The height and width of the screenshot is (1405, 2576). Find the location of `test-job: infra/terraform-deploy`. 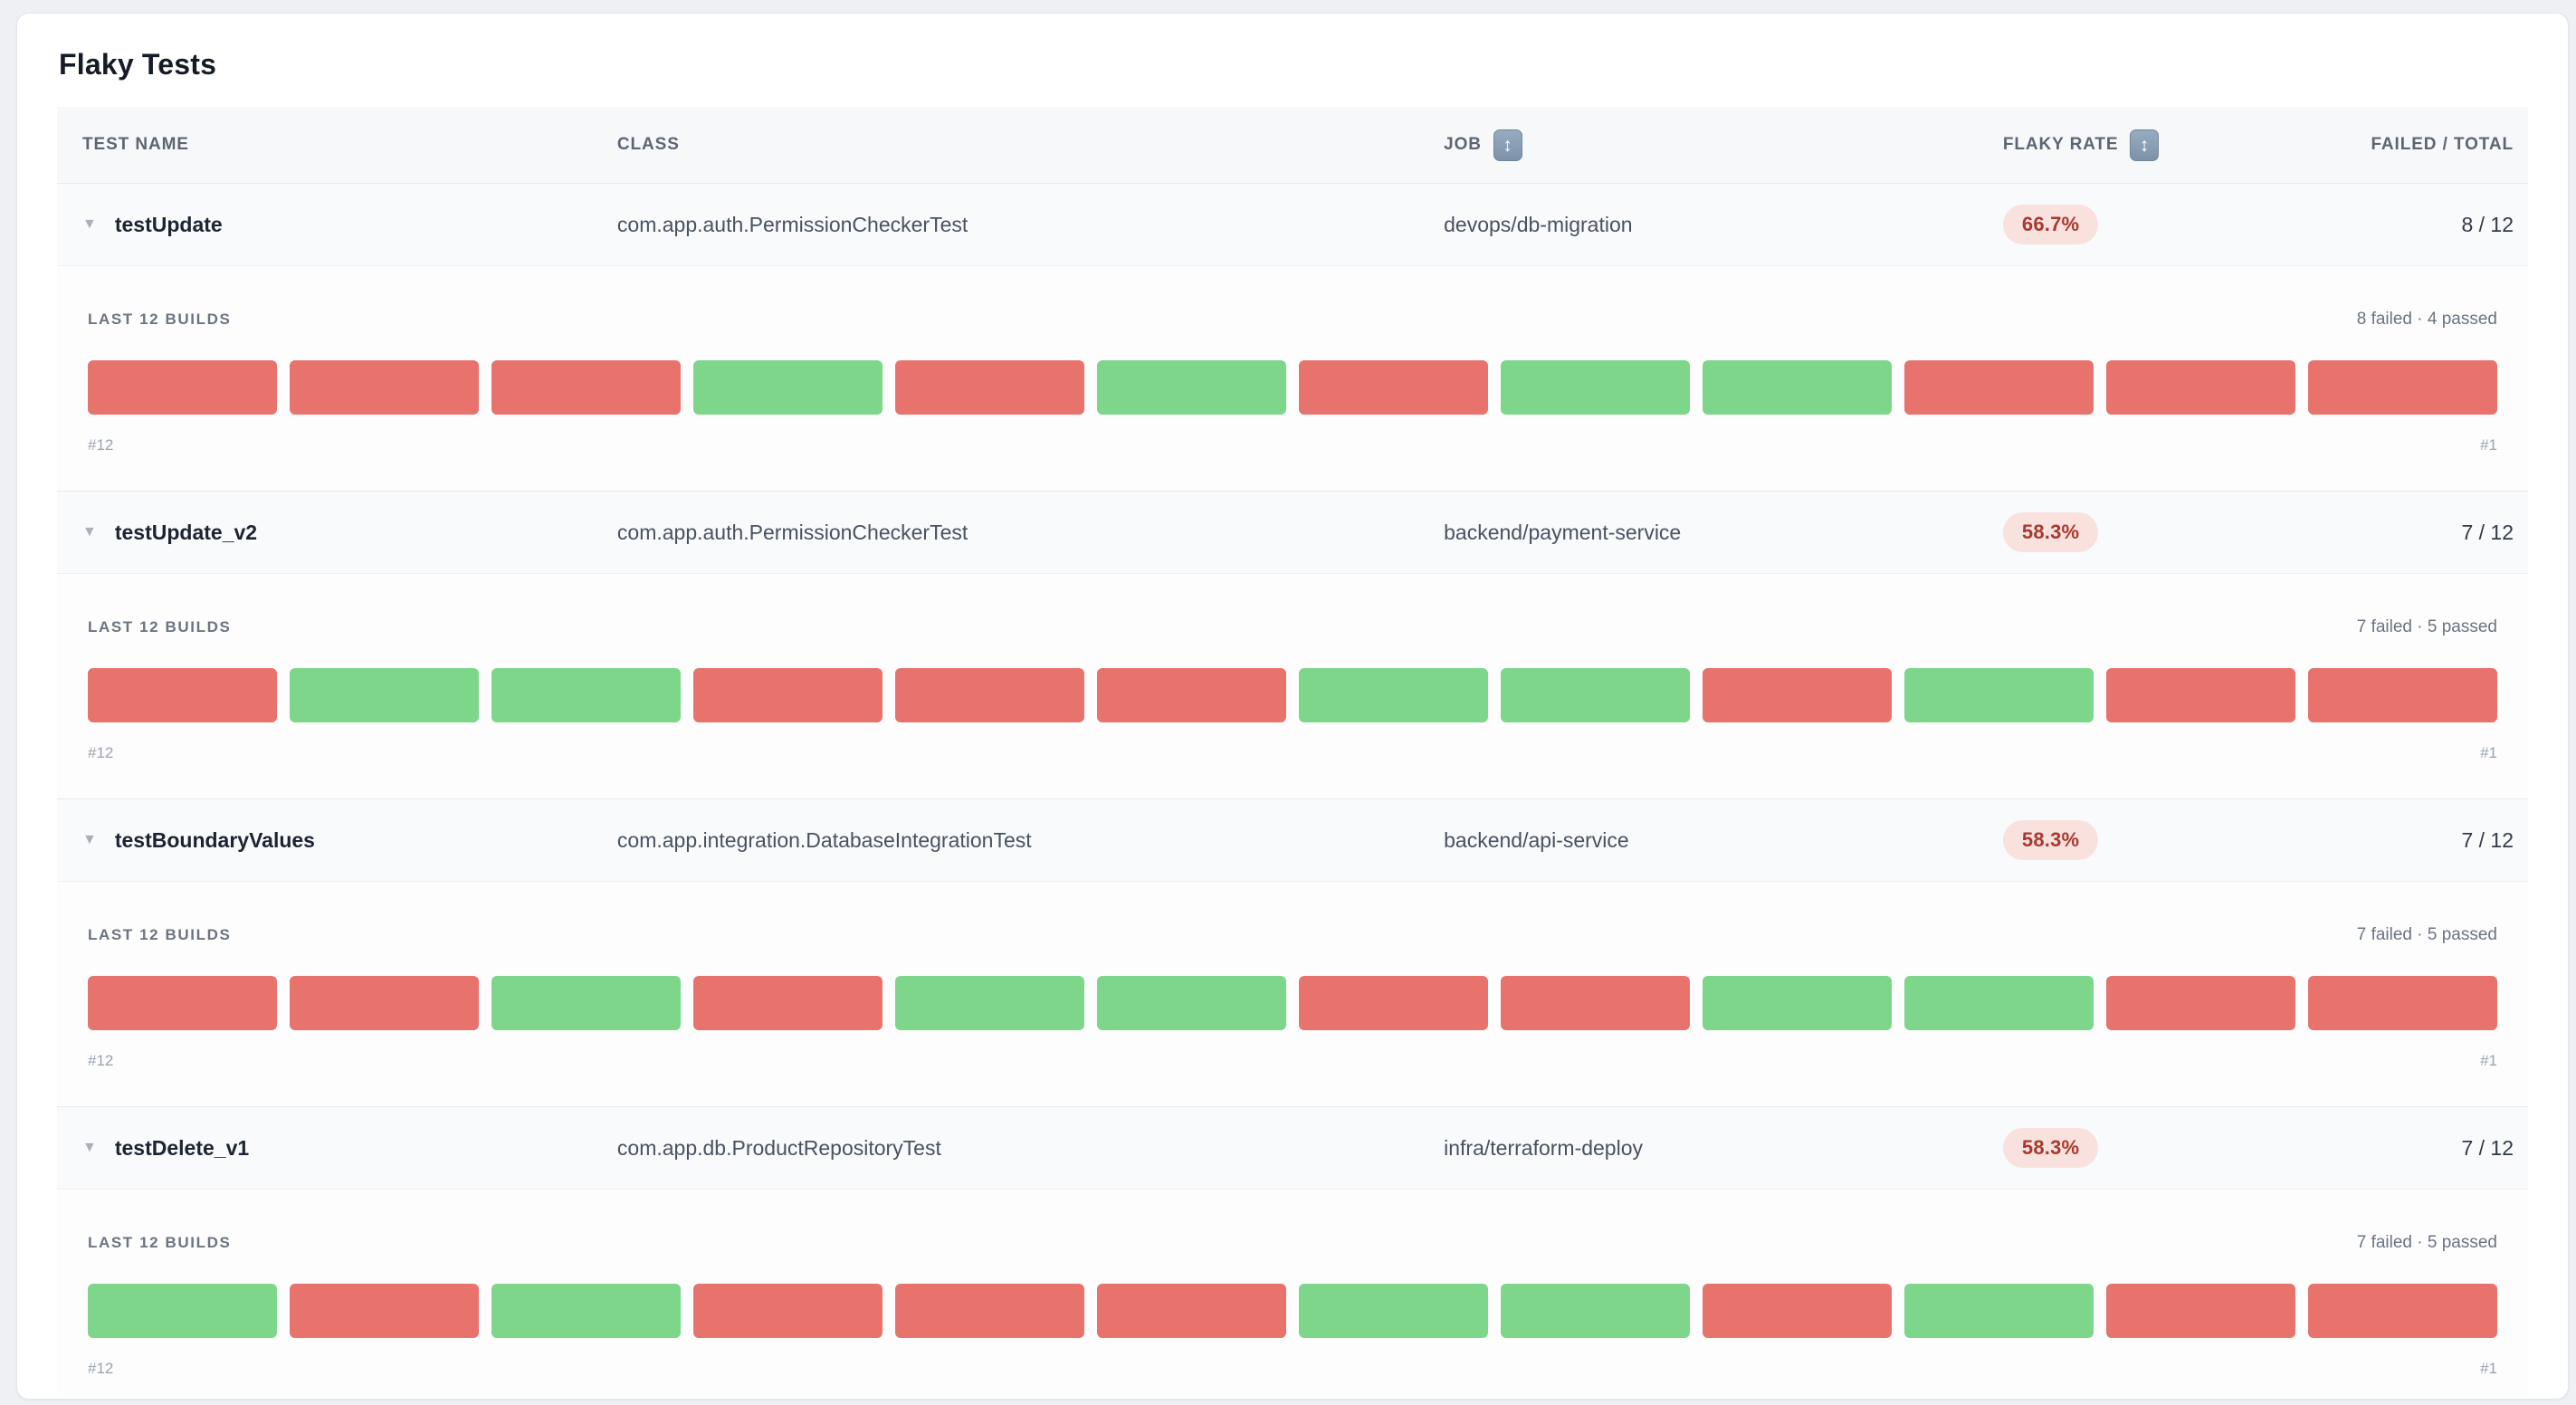

test-job: infra/terraform-deploy is located at coordinates (1543, 1147).